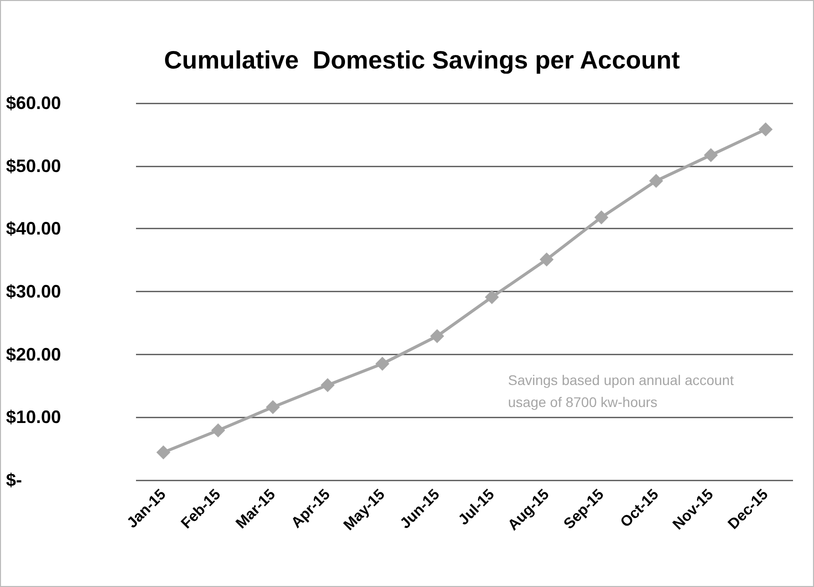  Describe the element at coordinates (34, 166) in the screenshot. I see `y-tick-label: $50.00` at that location.